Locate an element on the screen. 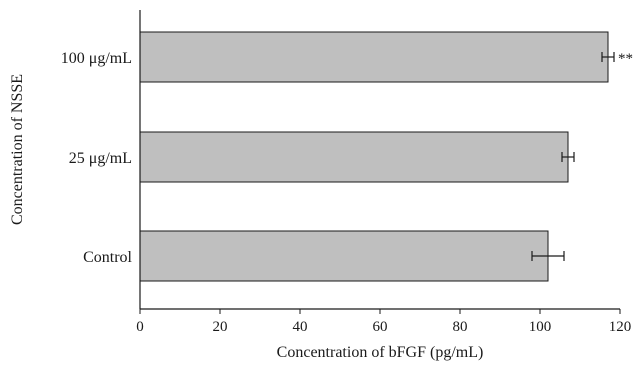 This screenshot has height=367, width=639. significance-layer: ** is located at coordinates (625, 59).